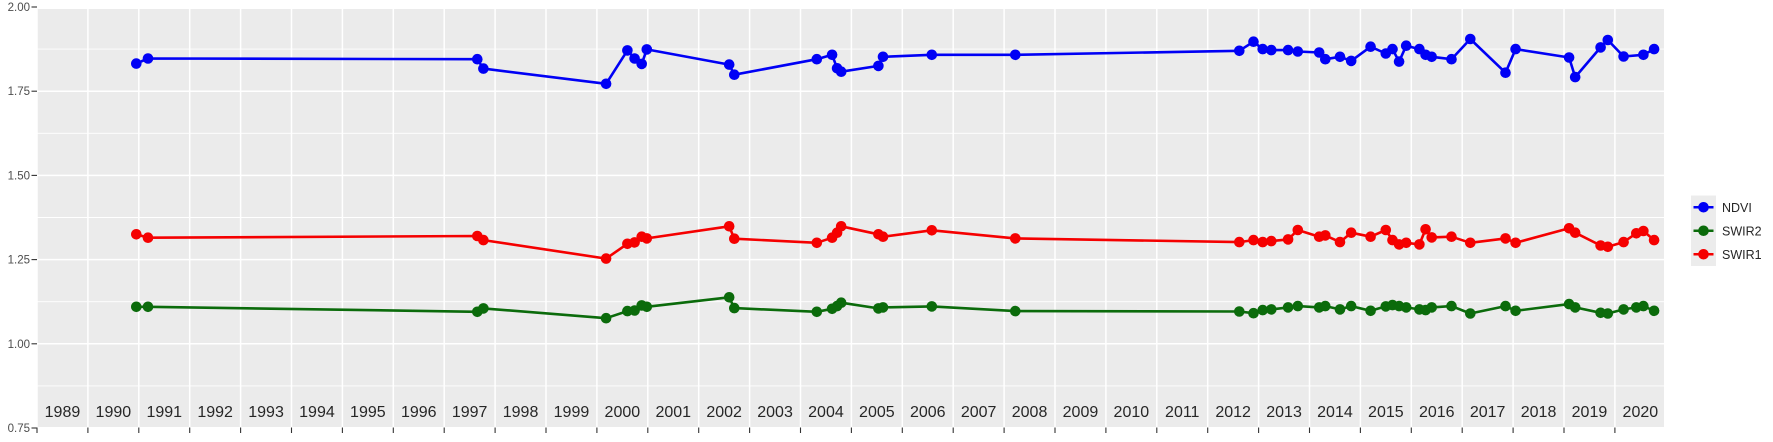 Image resolution: width=1773 pixels, height=442 pixels. What do you see at coordinates (19, 261) in the screenshot?
I see `y-tick-label: 1.25` at bounding box center [19, 261].